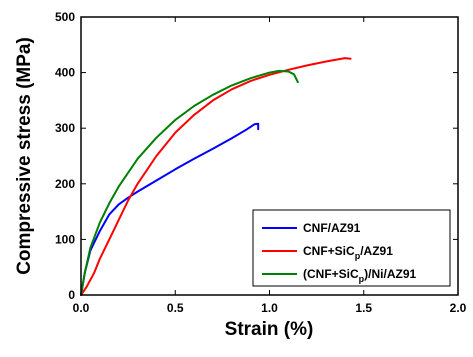 This screenshot has height=357, width=473. I want to click on legend-label-tail: )/Ni/AZ91, so click(390, 274).